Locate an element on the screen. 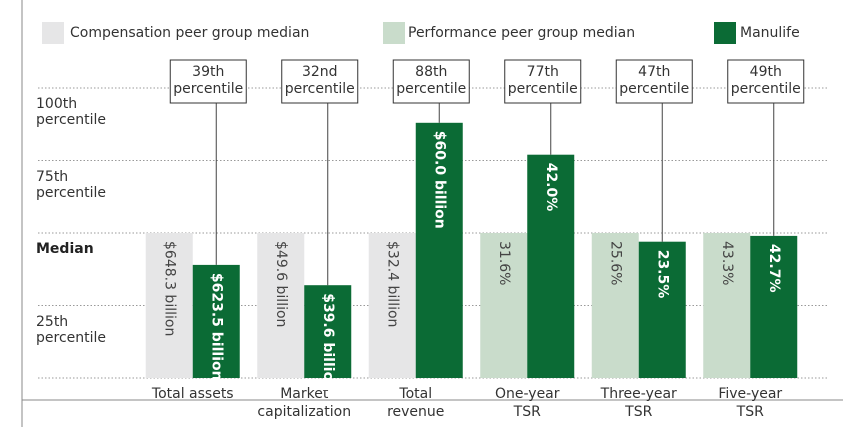  data-label: 39th is located at coordinates (208, 72).